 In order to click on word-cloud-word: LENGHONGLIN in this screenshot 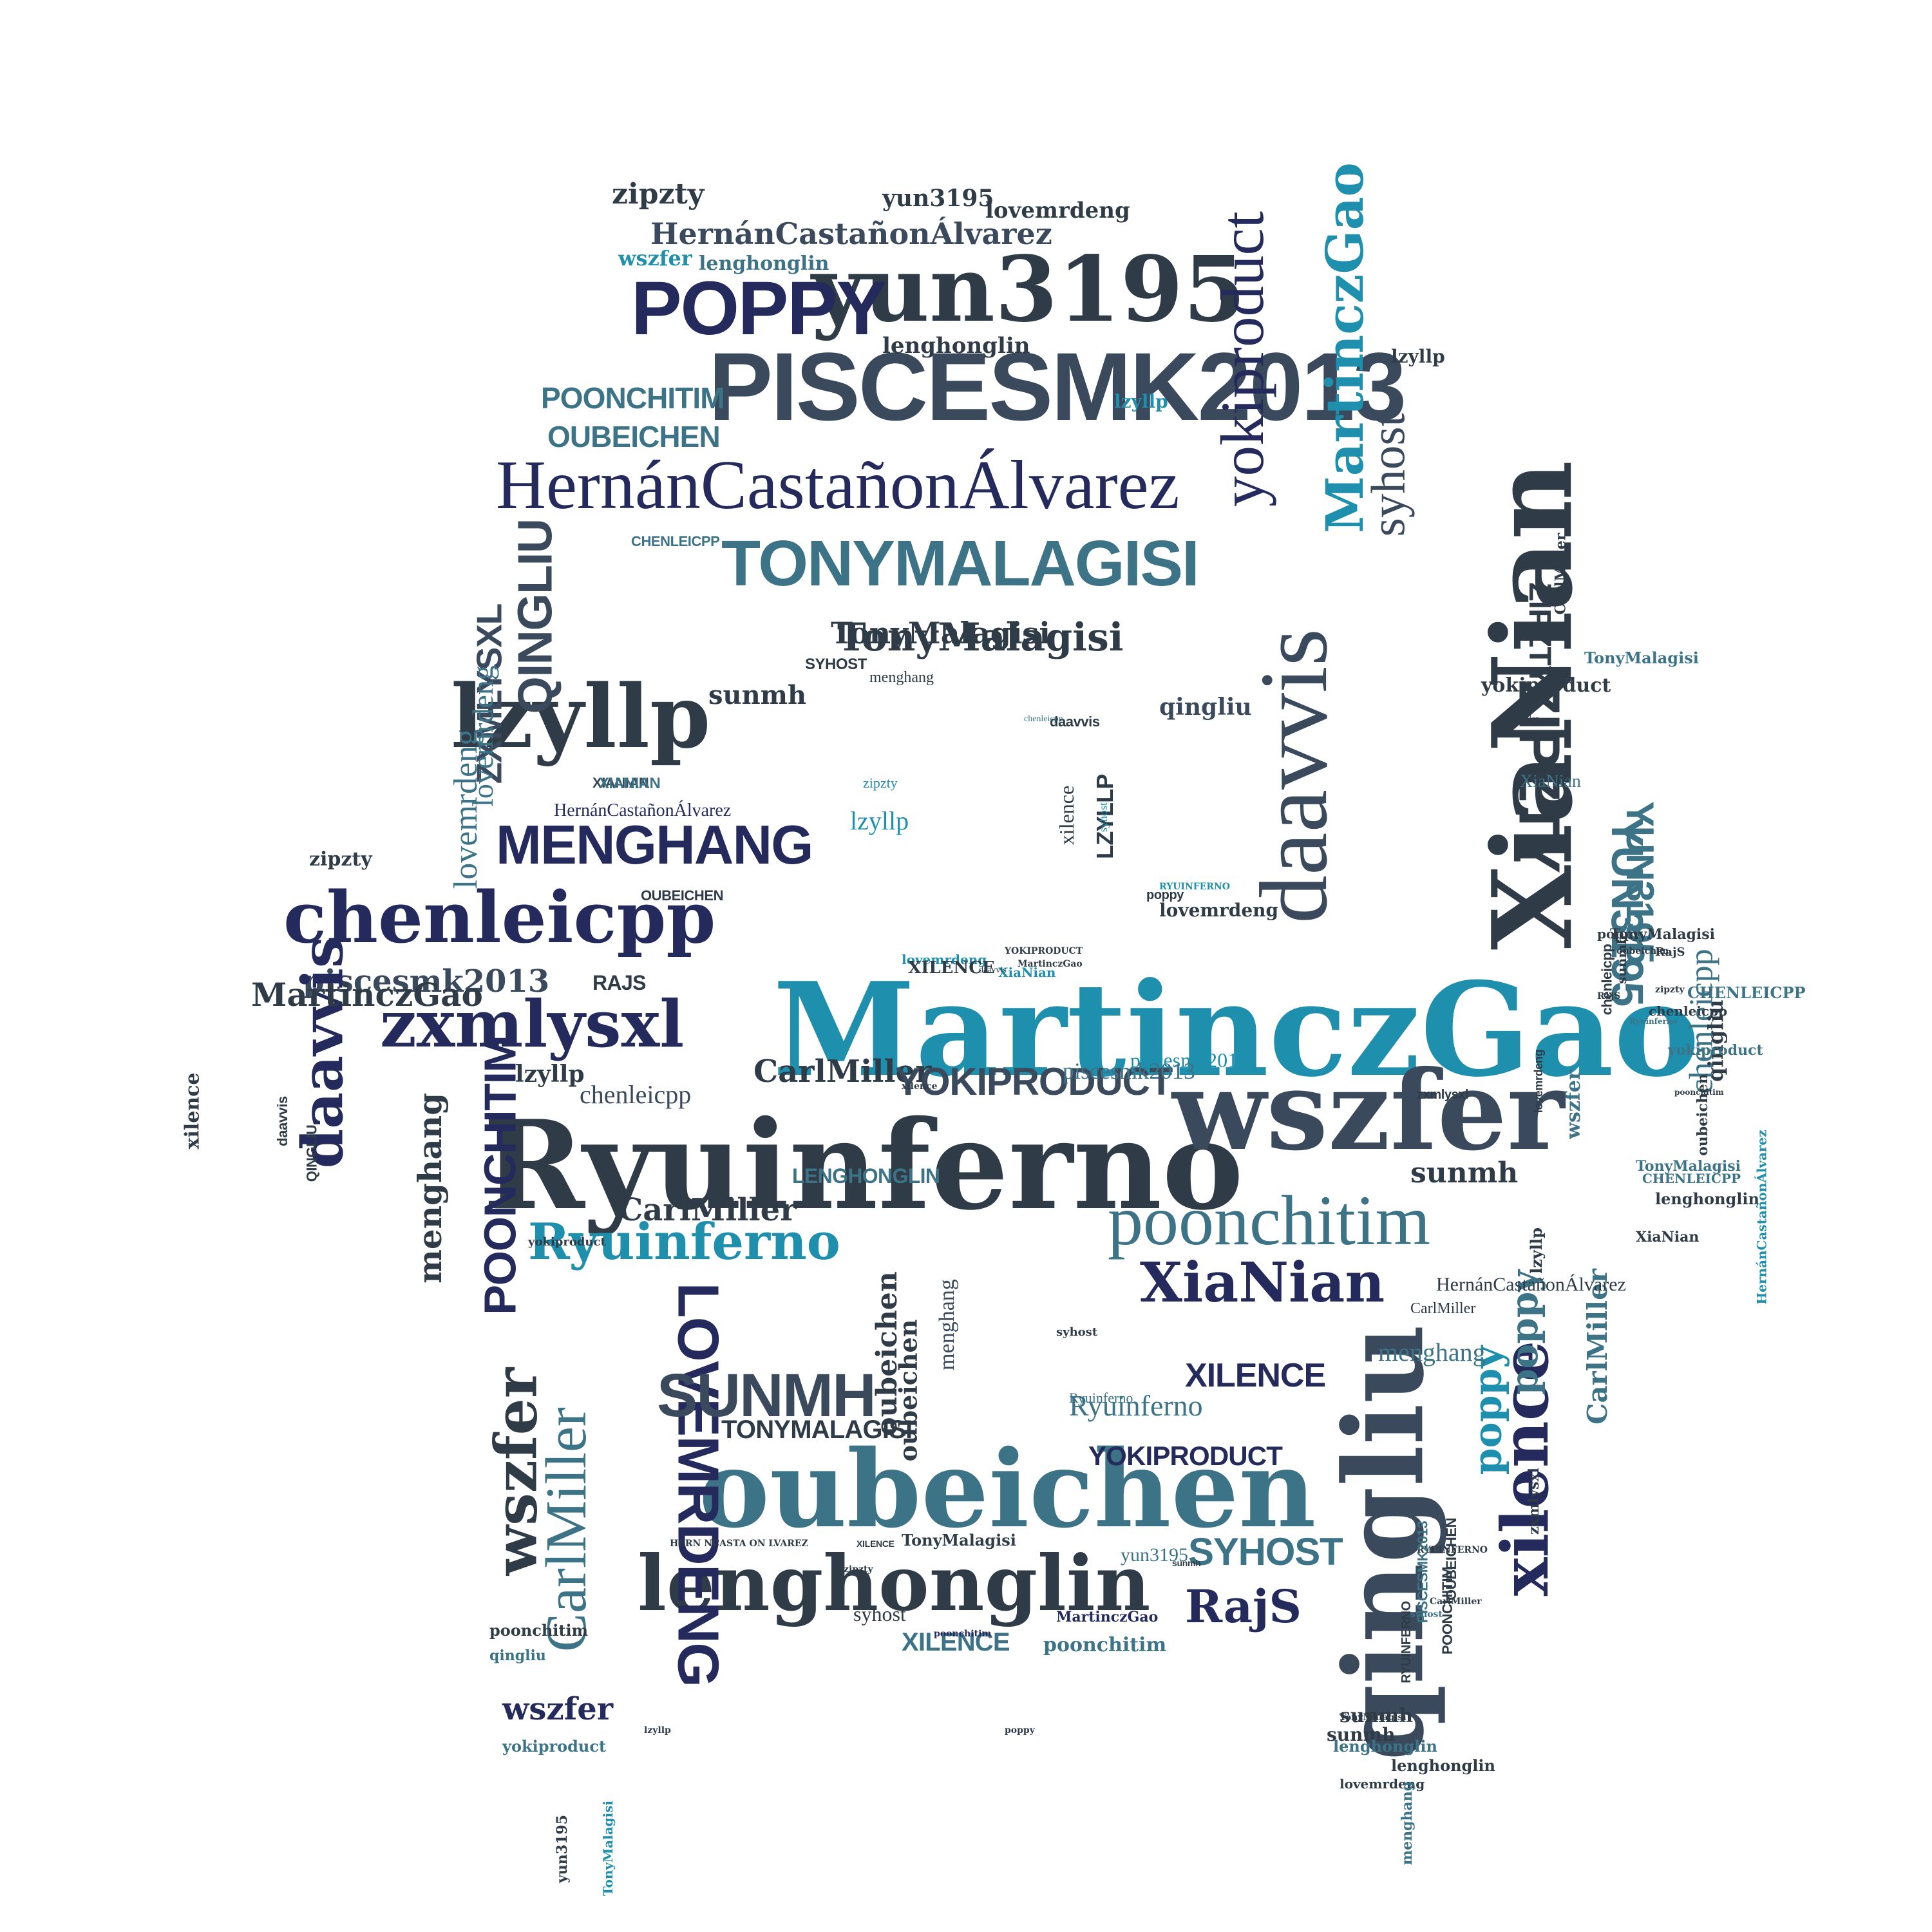, I will do `click(866, 1176)`.